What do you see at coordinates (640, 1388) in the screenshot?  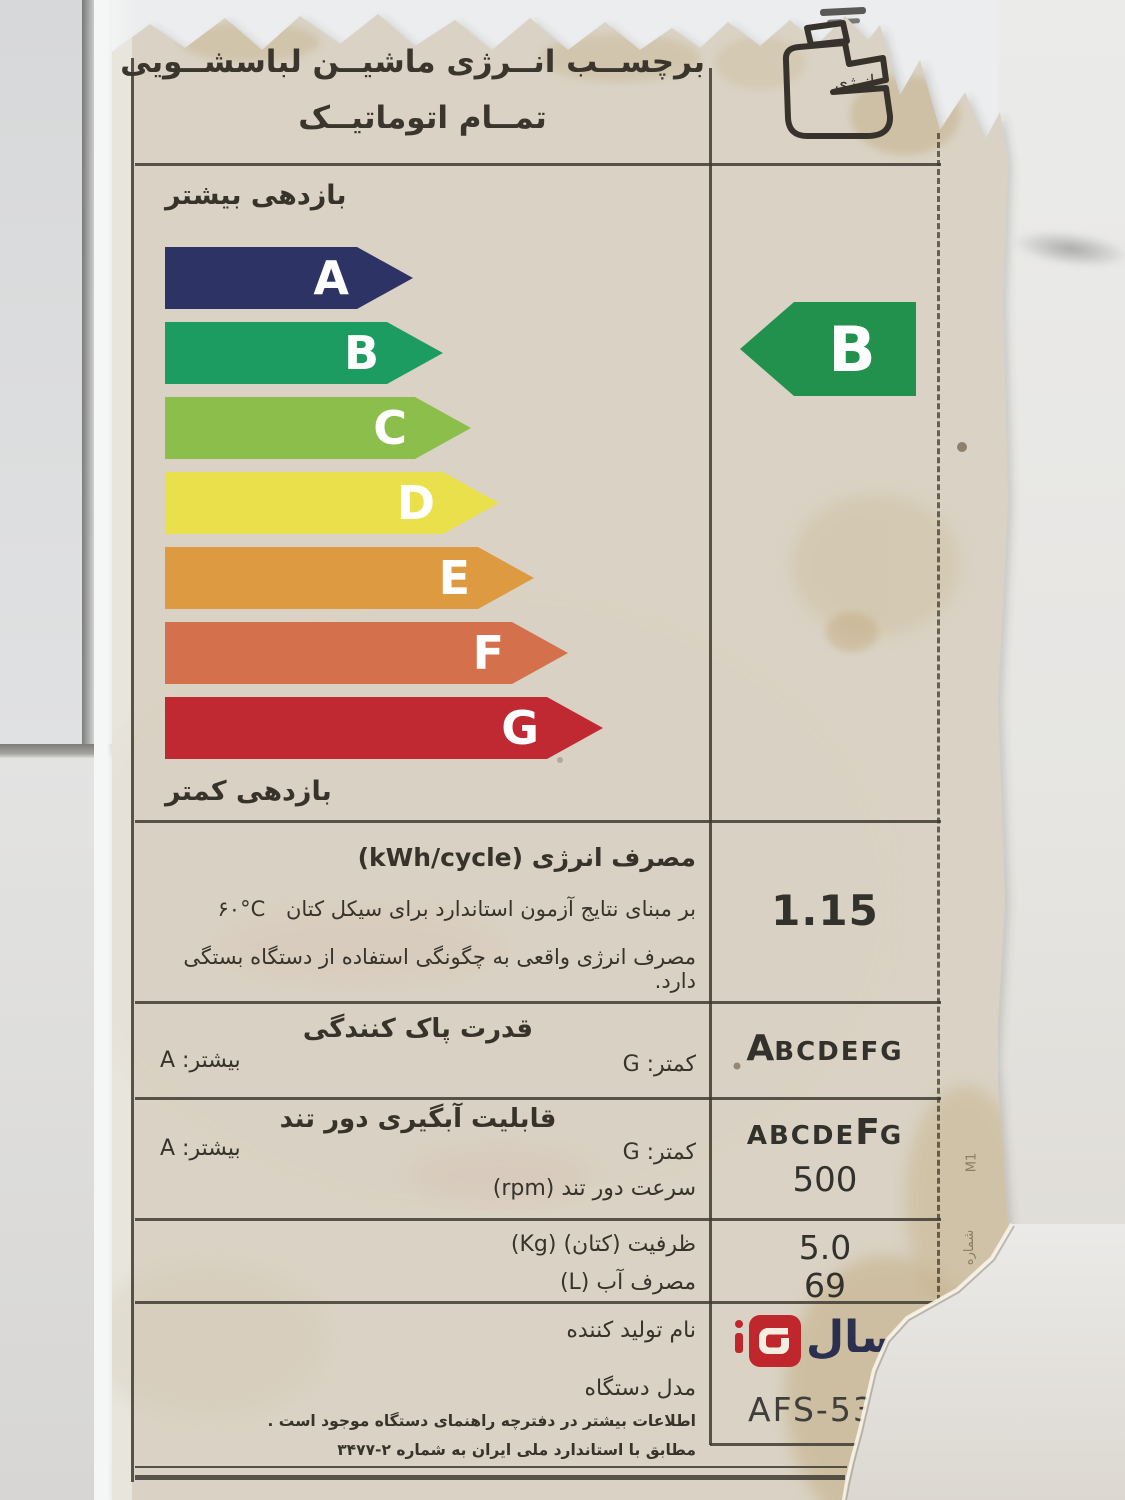 I see `model-label: مدل دستگاه` at bounding box center [640, 1388].